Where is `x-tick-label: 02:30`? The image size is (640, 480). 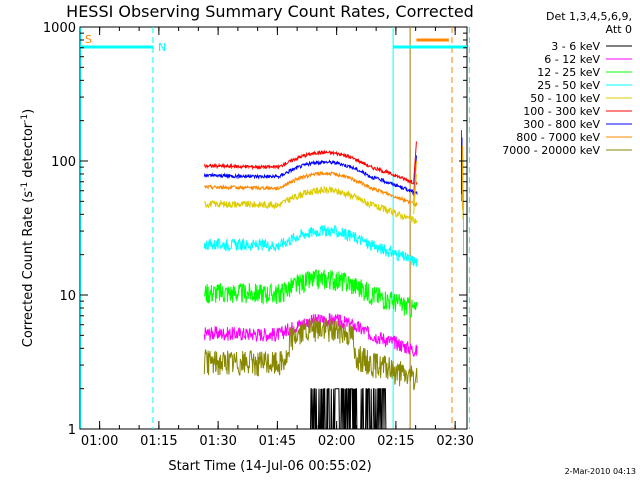
x-tick-label: 02:30 is located at coordinates (454, 441).